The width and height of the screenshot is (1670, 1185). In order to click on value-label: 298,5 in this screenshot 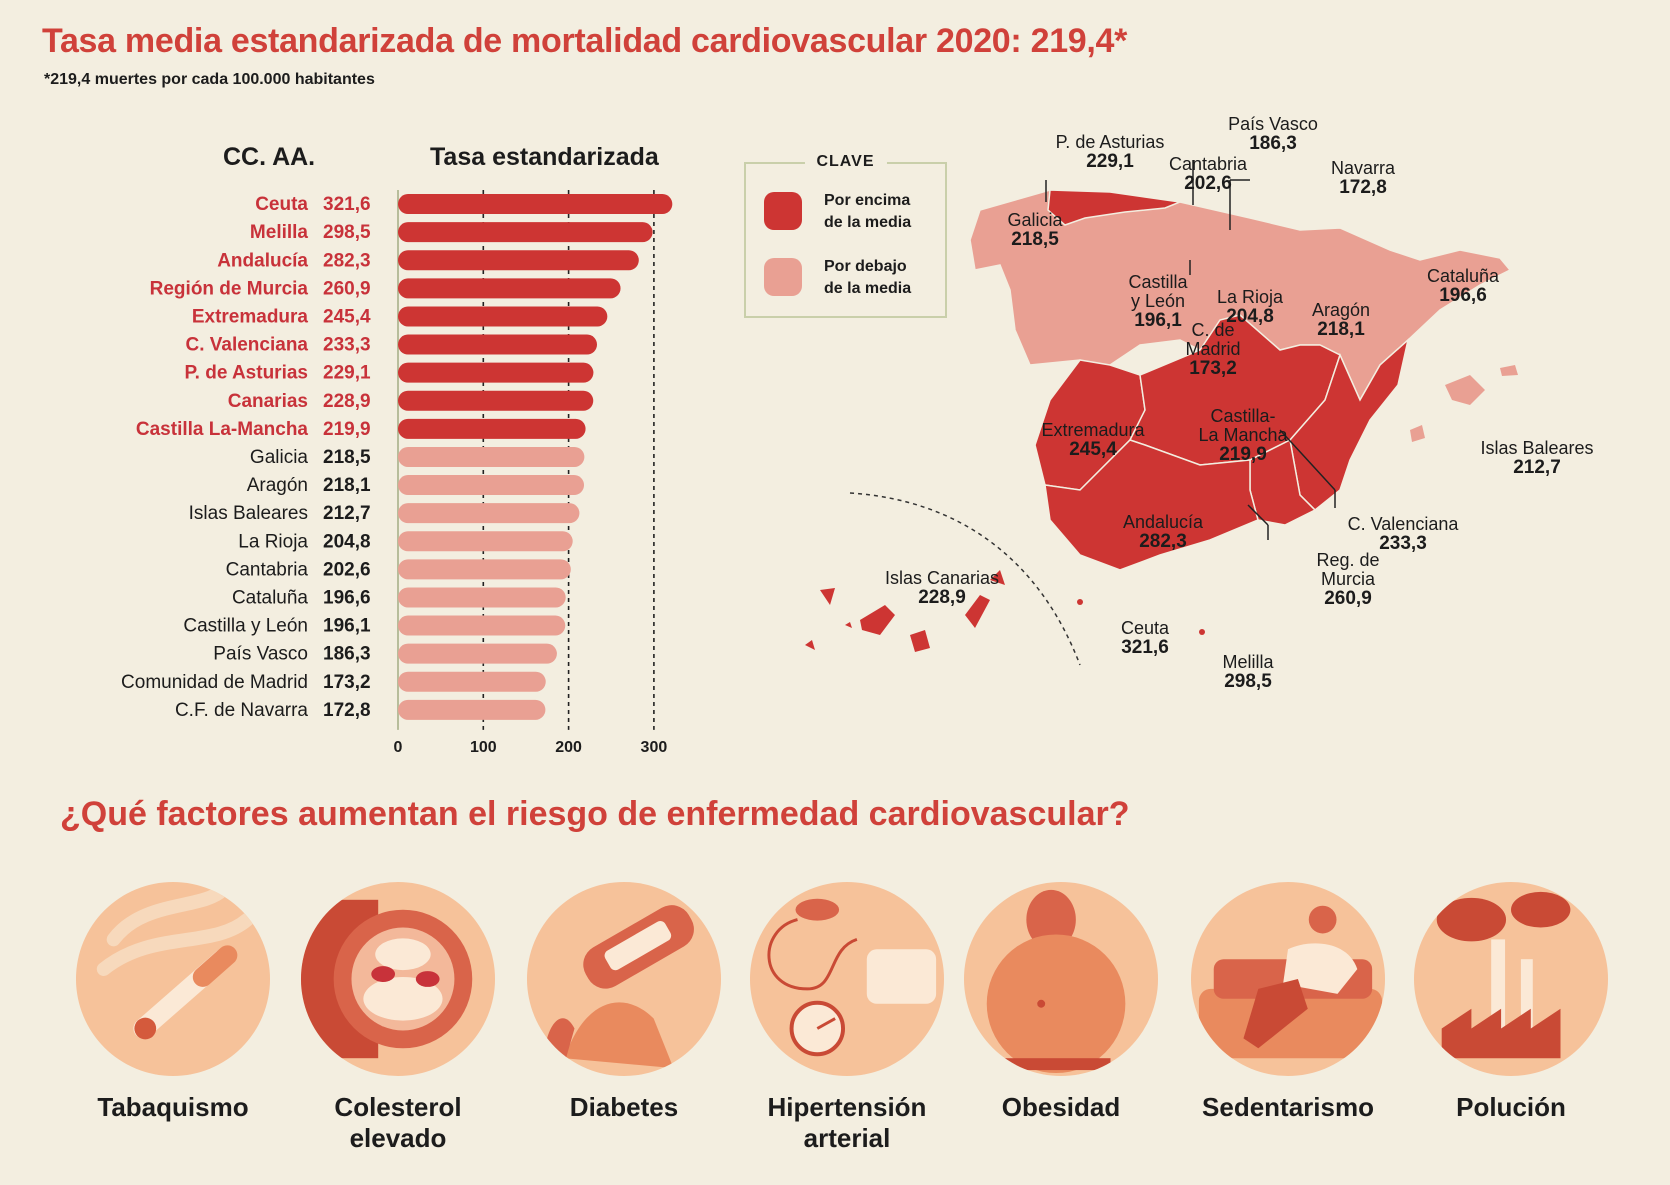, I will do `click(347, 232)`.